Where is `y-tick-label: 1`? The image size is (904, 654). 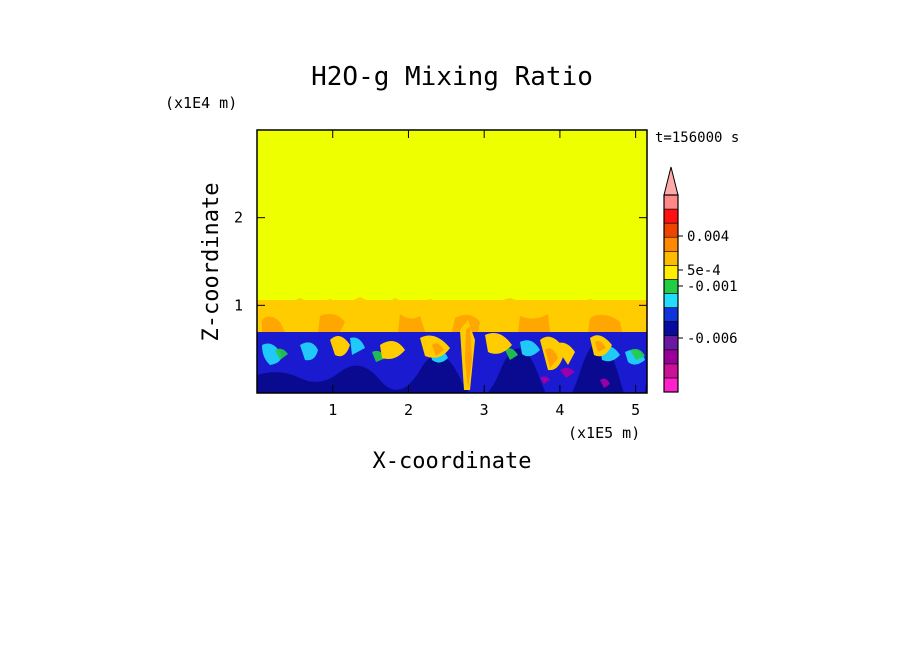 y-tick-label: 1 is located at coordinates (238, 305).